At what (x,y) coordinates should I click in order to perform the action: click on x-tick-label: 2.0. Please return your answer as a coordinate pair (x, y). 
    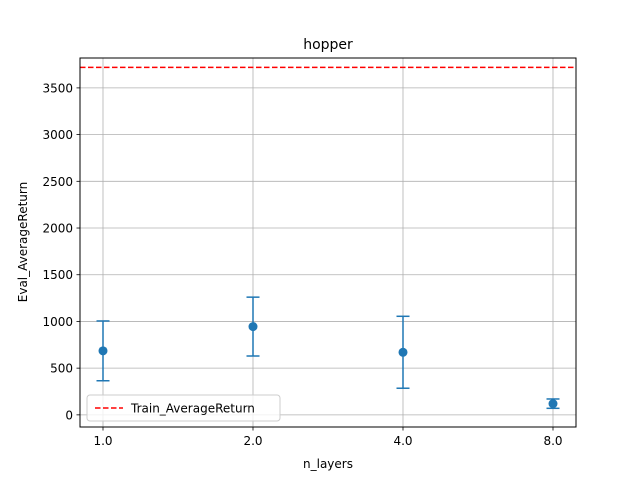
    Looking at the image, I should click on (252, 441).